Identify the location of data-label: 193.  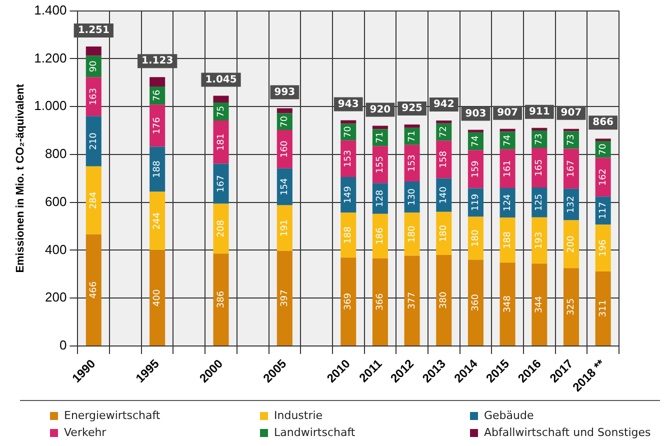
(539, 241).